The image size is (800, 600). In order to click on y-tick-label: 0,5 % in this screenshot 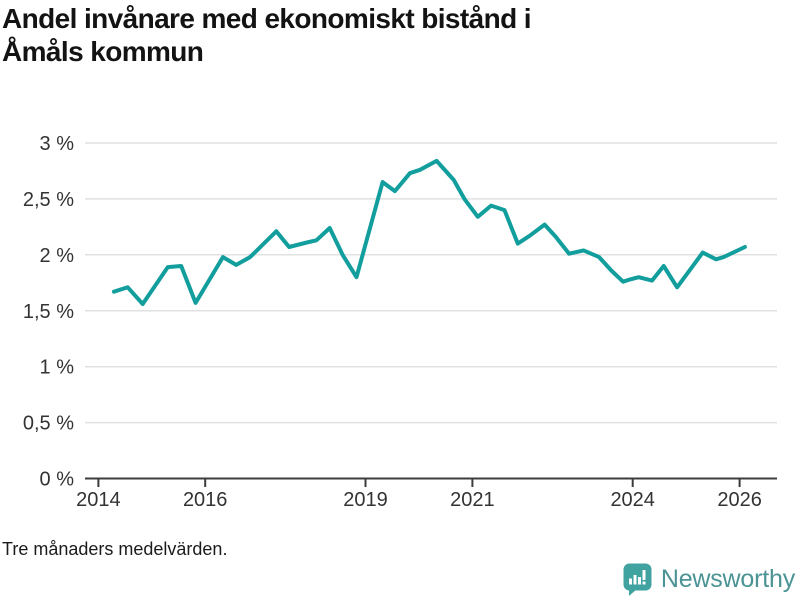, I will do `click(48, 424)`.